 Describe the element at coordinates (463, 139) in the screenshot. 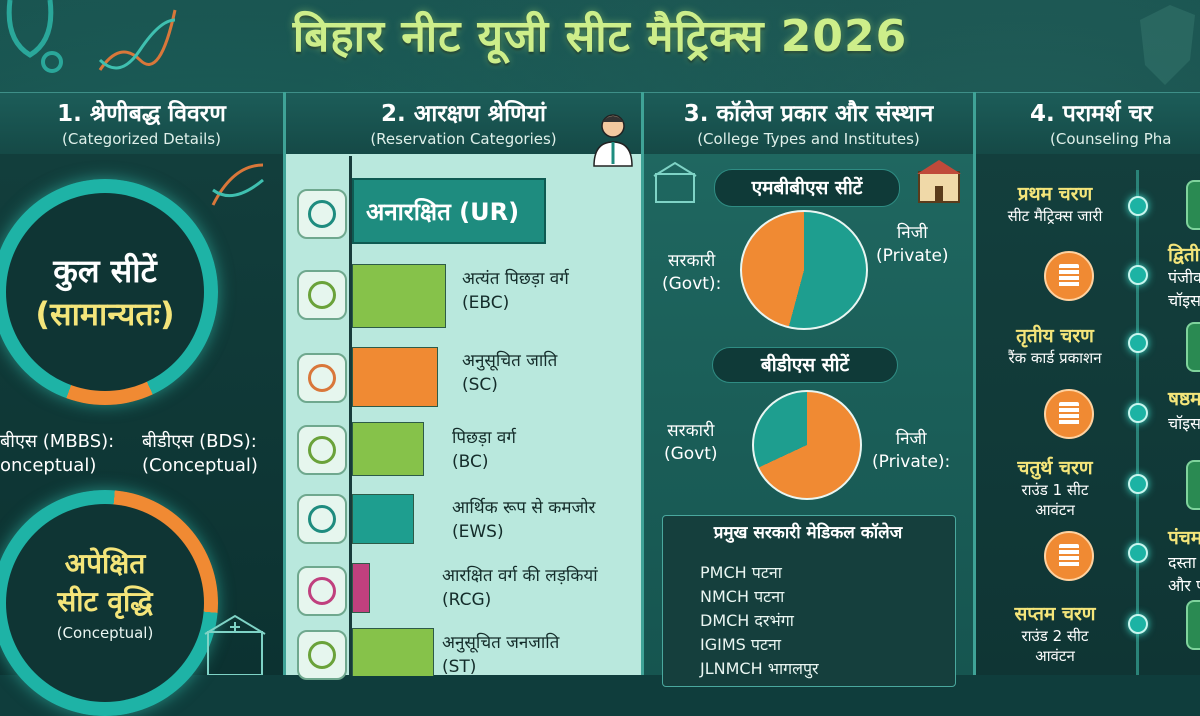

I see `col2-heading-sub: (Reservation Categories)` at that location.